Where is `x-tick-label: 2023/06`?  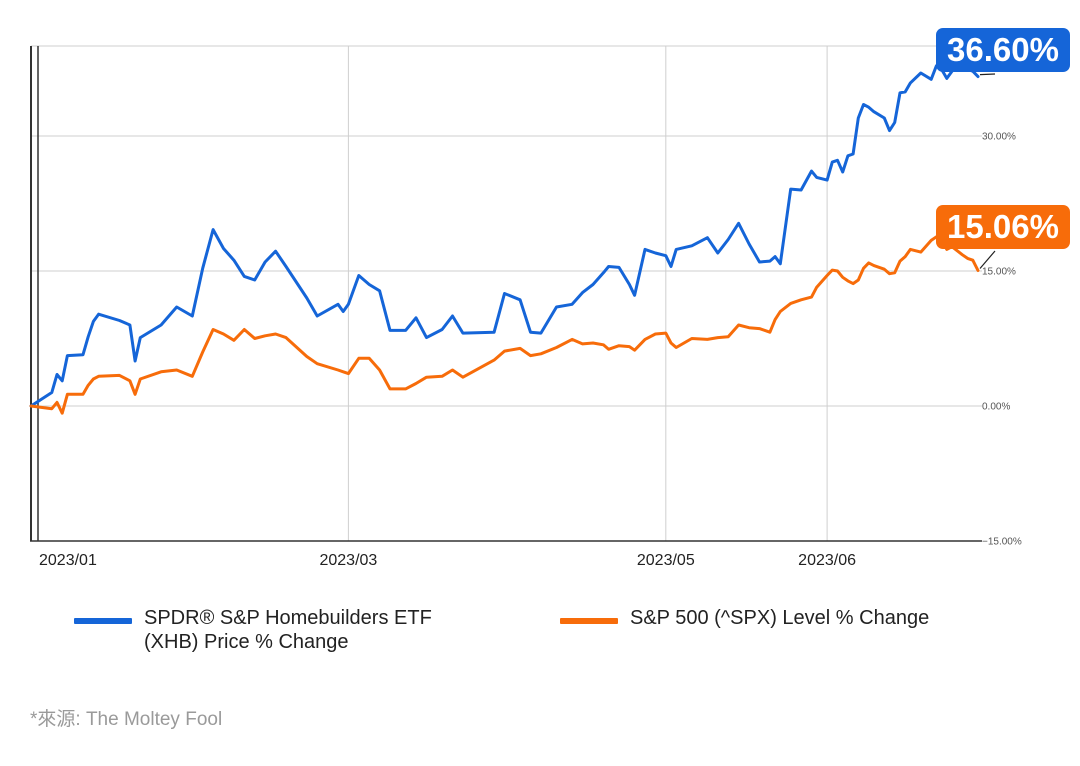
x-tick-label: 2023/06 is located at coordinates (827, 560).